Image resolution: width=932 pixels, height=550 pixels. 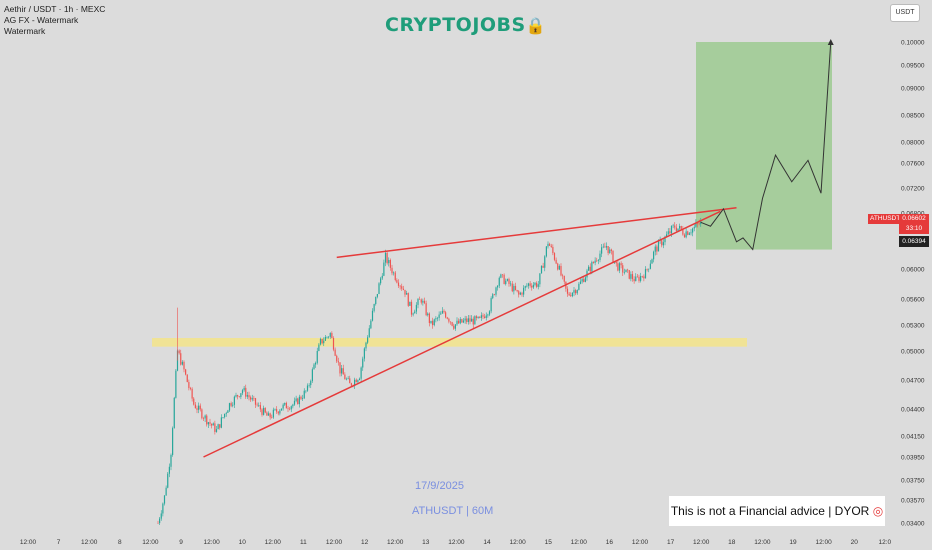 What do you see at coordinates (913, 143) in the screenshot?
I see `y-tick-label: 0.08000` at bounding box center [913, 143].